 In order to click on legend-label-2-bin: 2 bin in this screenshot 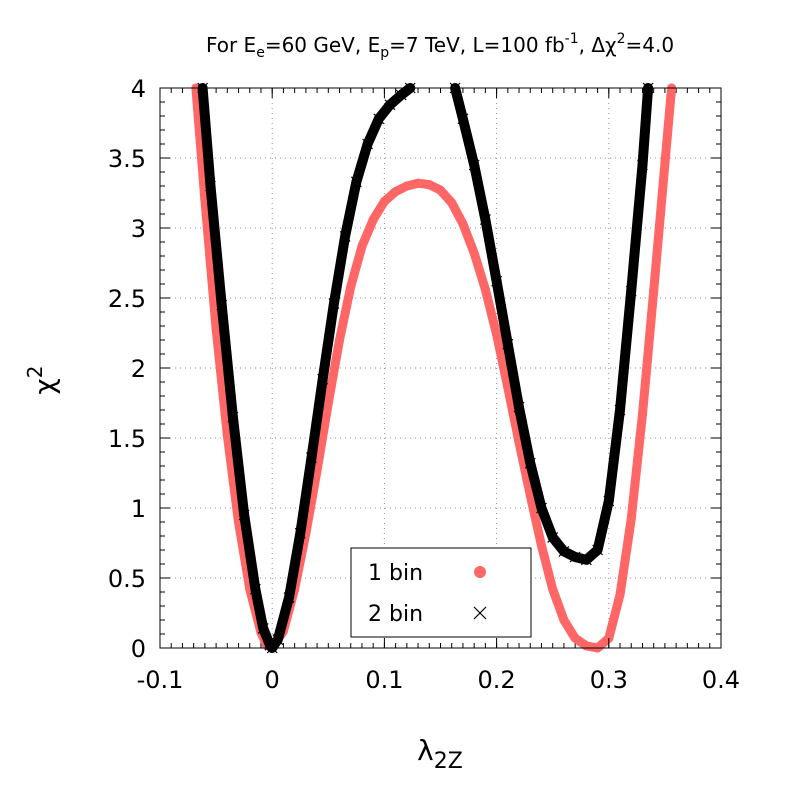, I will do `click(395, 614)`.